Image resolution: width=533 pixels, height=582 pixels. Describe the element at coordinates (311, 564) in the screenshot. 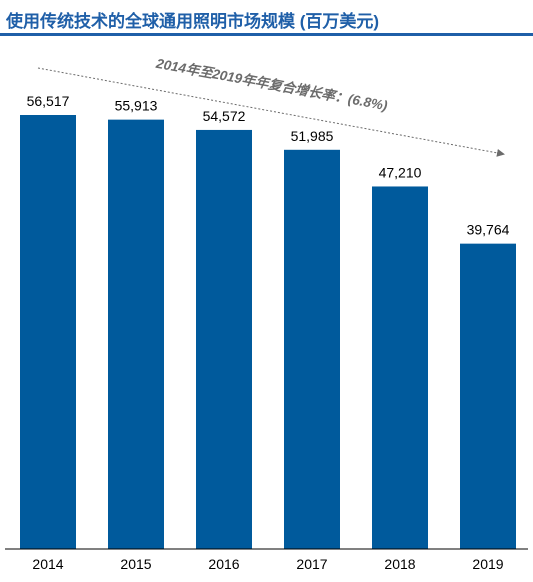

I see `x-tick-2017: 2017` at that location.